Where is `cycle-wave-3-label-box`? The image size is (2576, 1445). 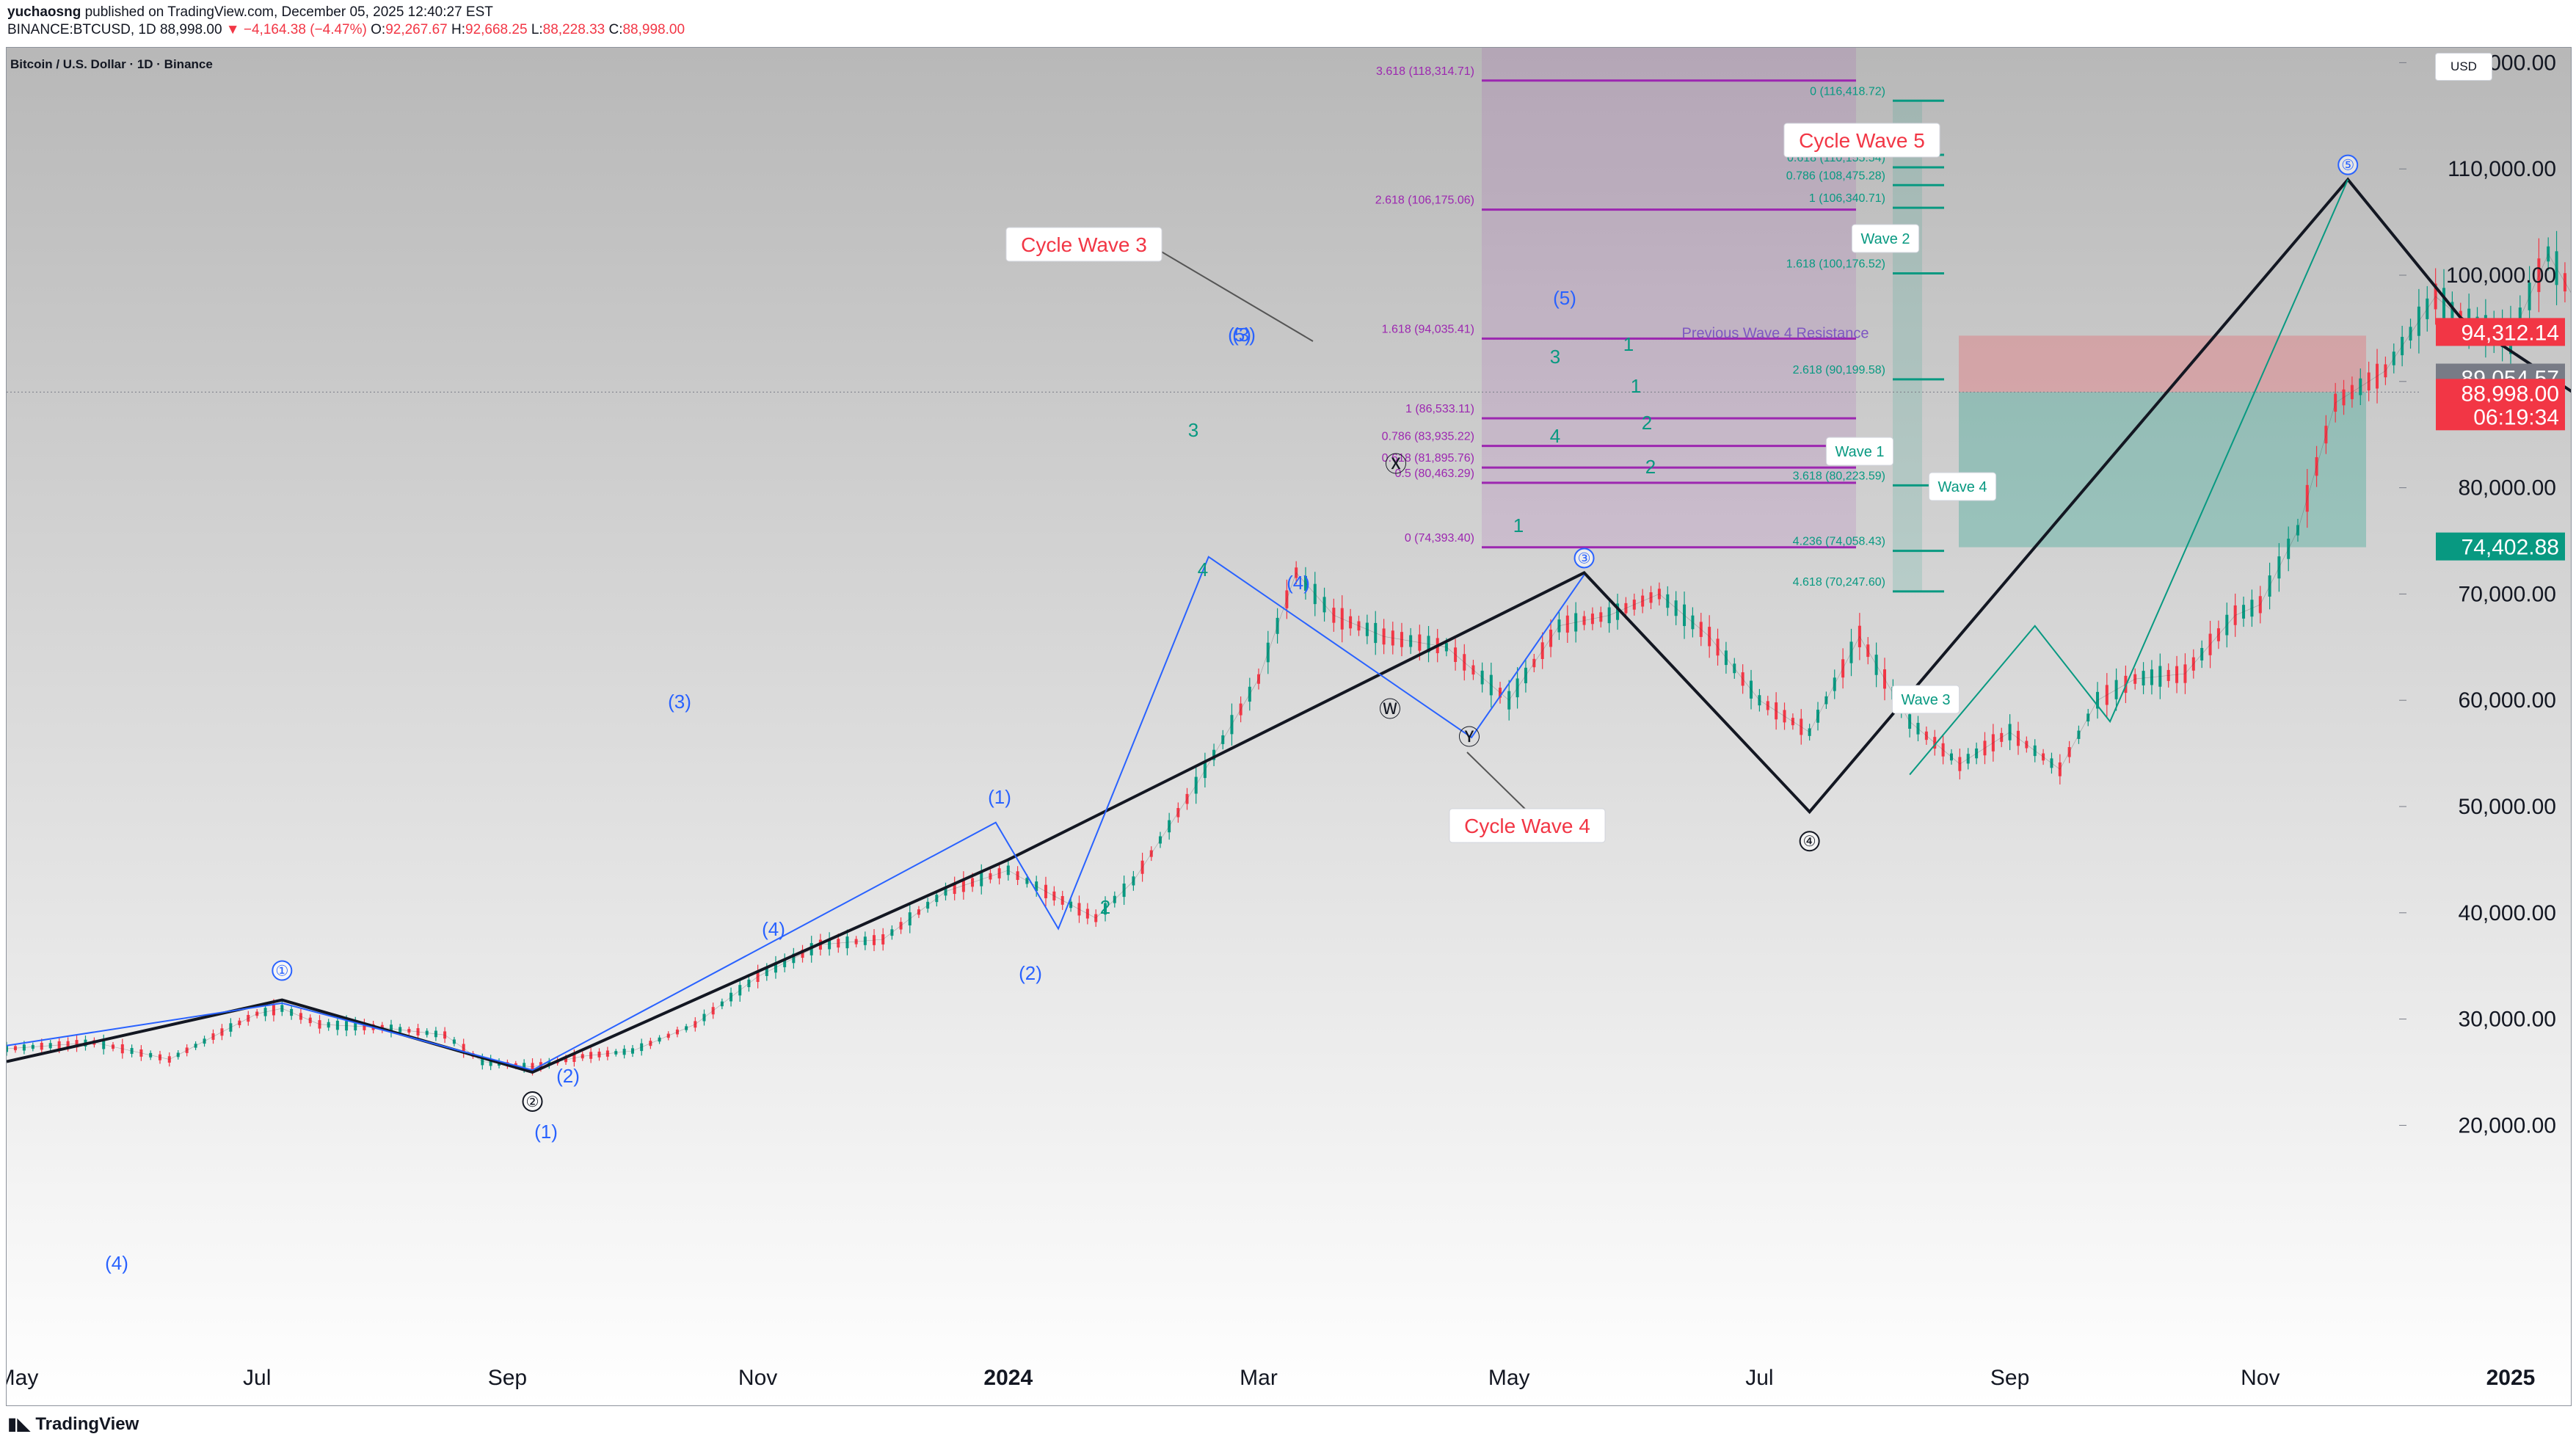 cycle-wave-3-label-box is located at coordinates (1084, 244).